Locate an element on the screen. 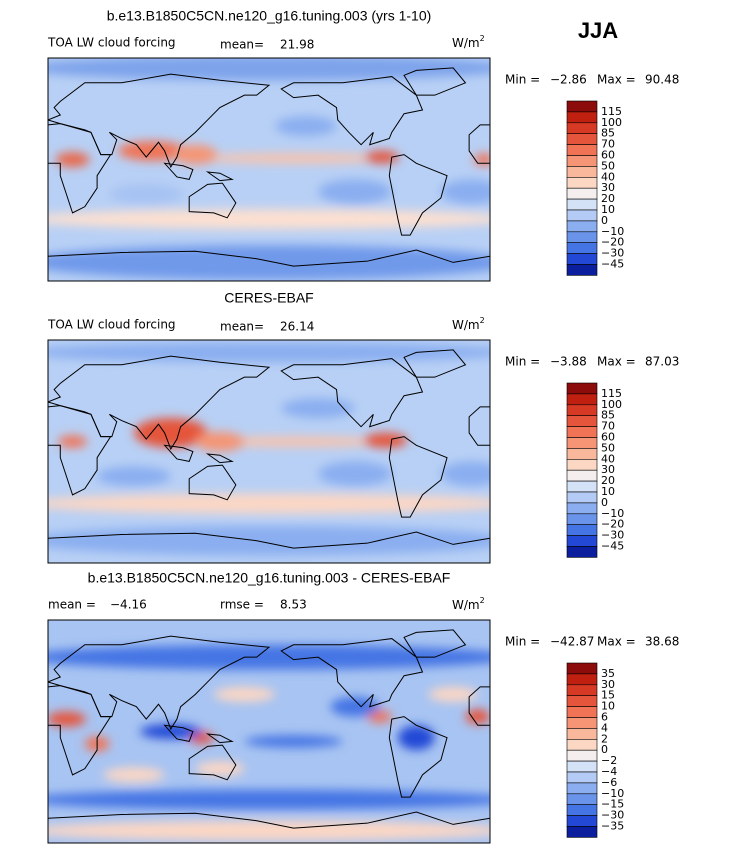 This screenshot has width=733, height=847. colorbar-label: −15 is located at coordinates (612, 804).